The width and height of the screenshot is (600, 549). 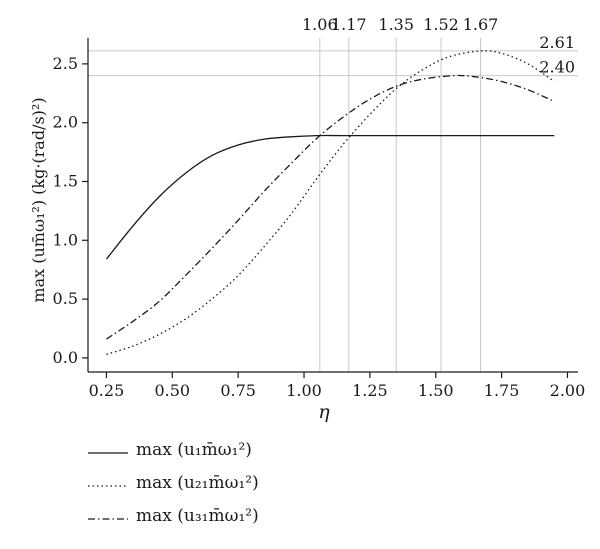 I want to click on vline-label-3: 1.52, so click(x=441, y=24).